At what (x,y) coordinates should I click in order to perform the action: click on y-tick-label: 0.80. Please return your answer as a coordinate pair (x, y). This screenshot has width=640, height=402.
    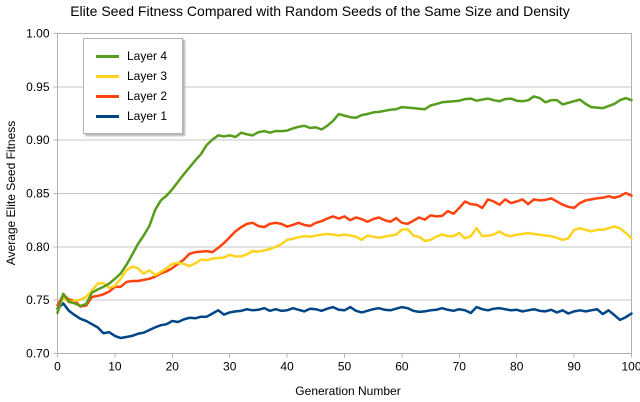
    Looking at the image, I should click on (38, 247).